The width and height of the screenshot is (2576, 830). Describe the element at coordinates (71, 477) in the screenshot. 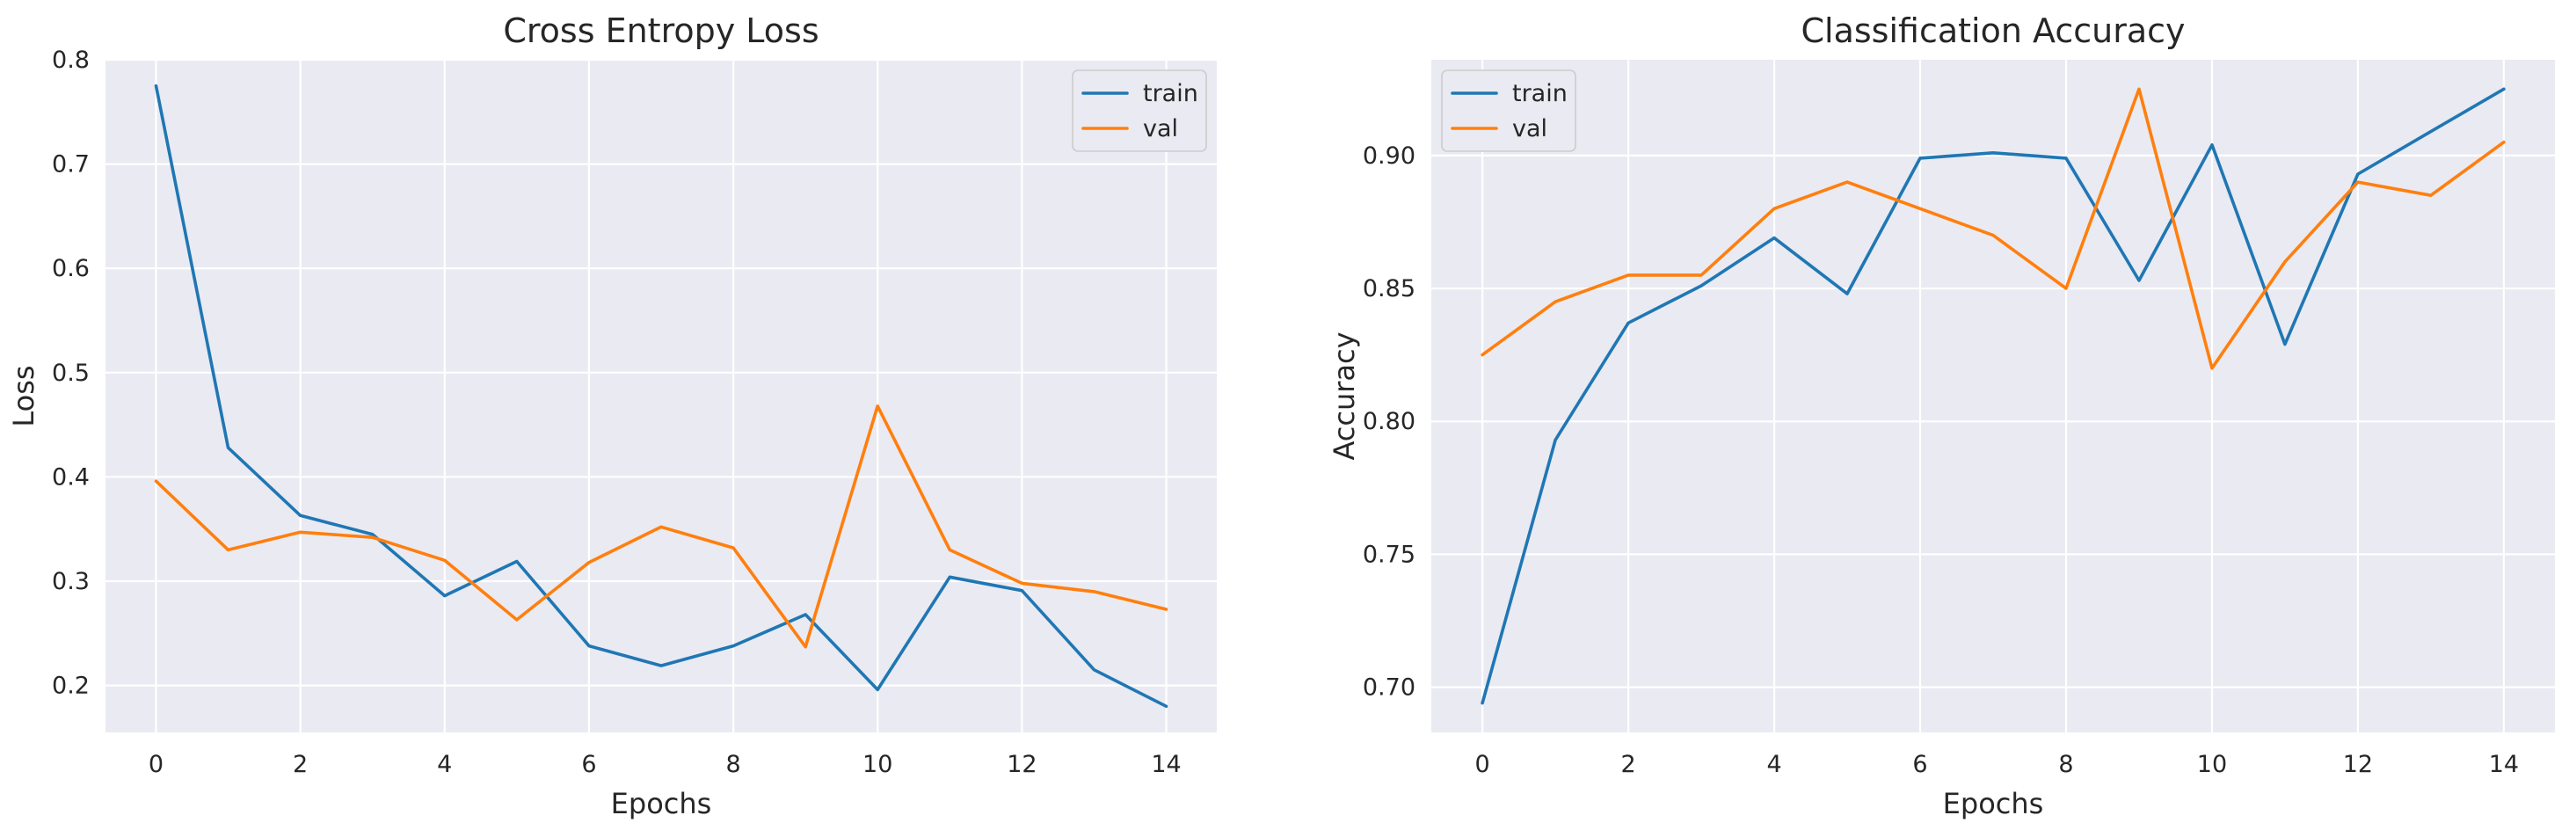

I see `loss-y-tick-label: 0.4` at that location.